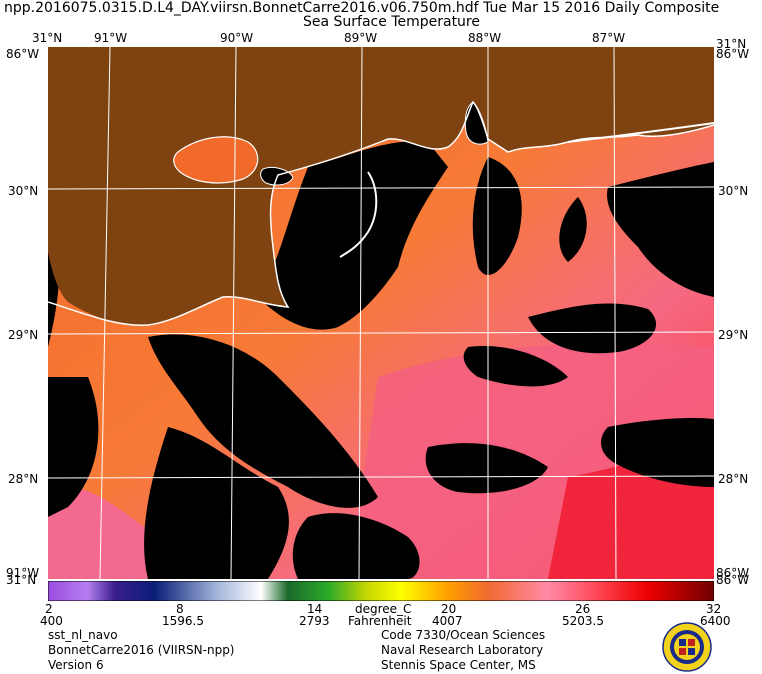  What do you see at coordinates (463, 635) in the screenshot?
I see `footer-code: Code 7330/Ocean Sciences` at bounding box center [463, 635].